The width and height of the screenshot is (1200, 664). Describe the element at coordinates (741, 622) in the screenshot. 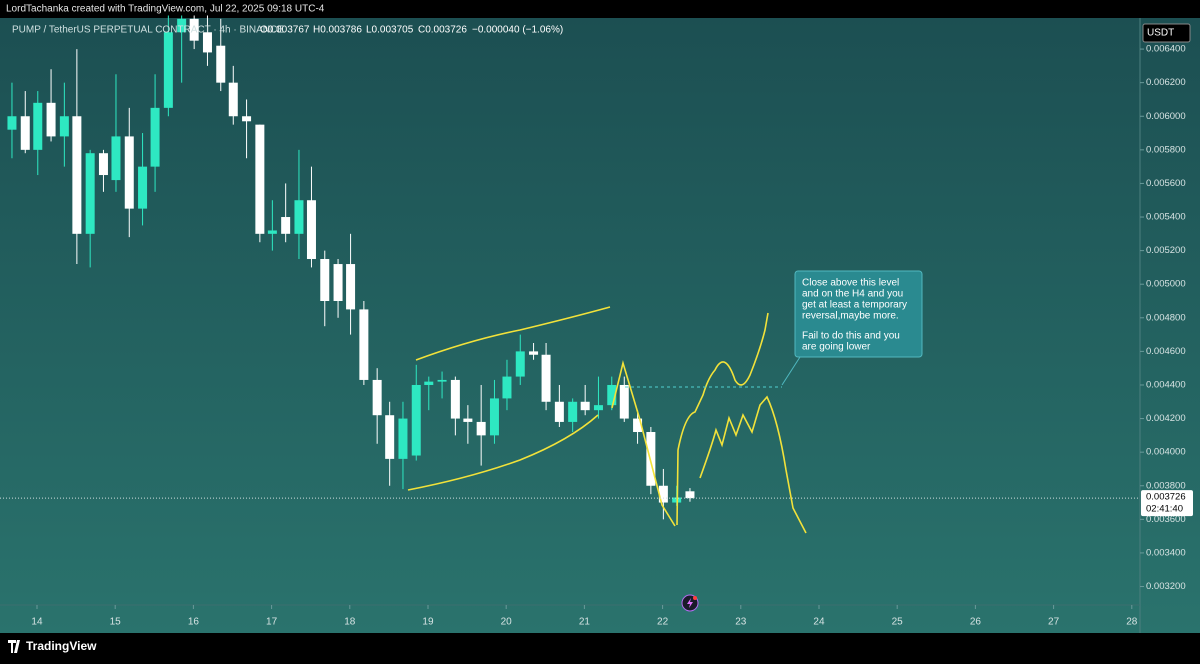

I see `x-tick-label: 23` at that location.